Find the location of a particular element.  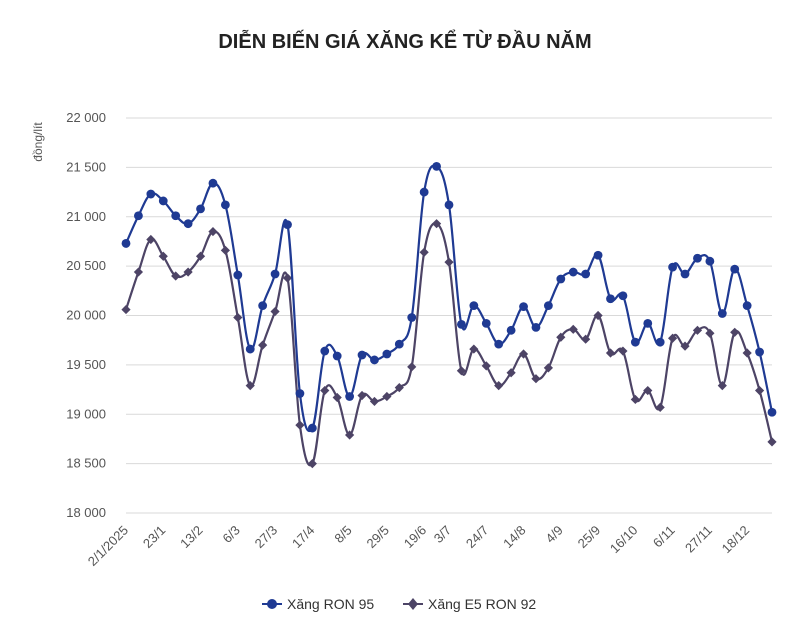

x-tick-label: 27/3 is located at coordinates (266, 537).